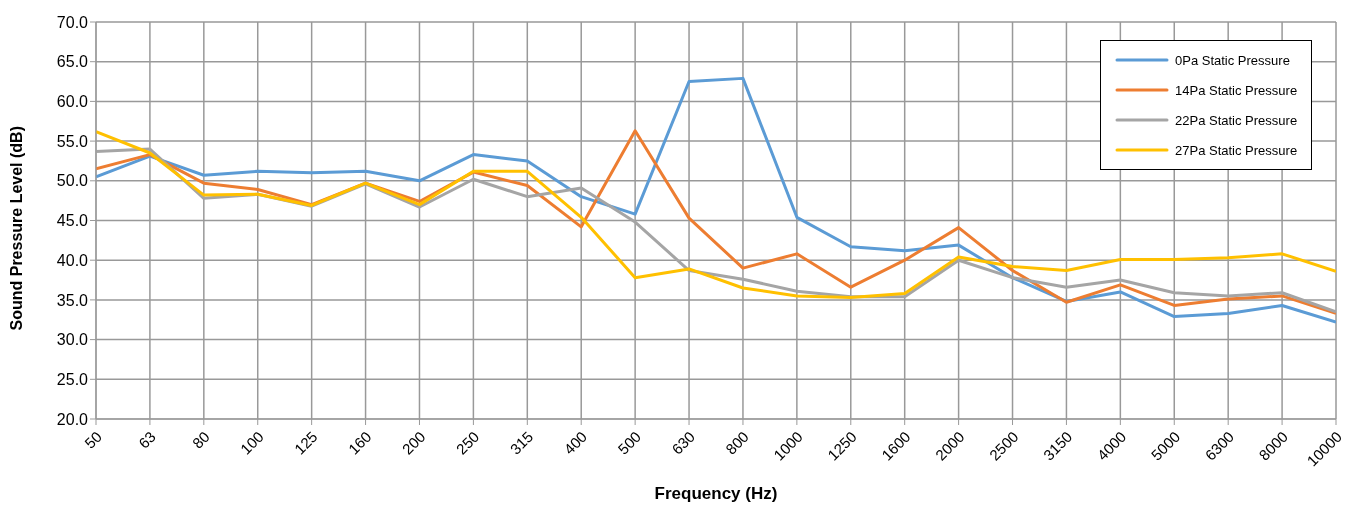  I want to click on x-tick-label: 630, so click(683, 442).